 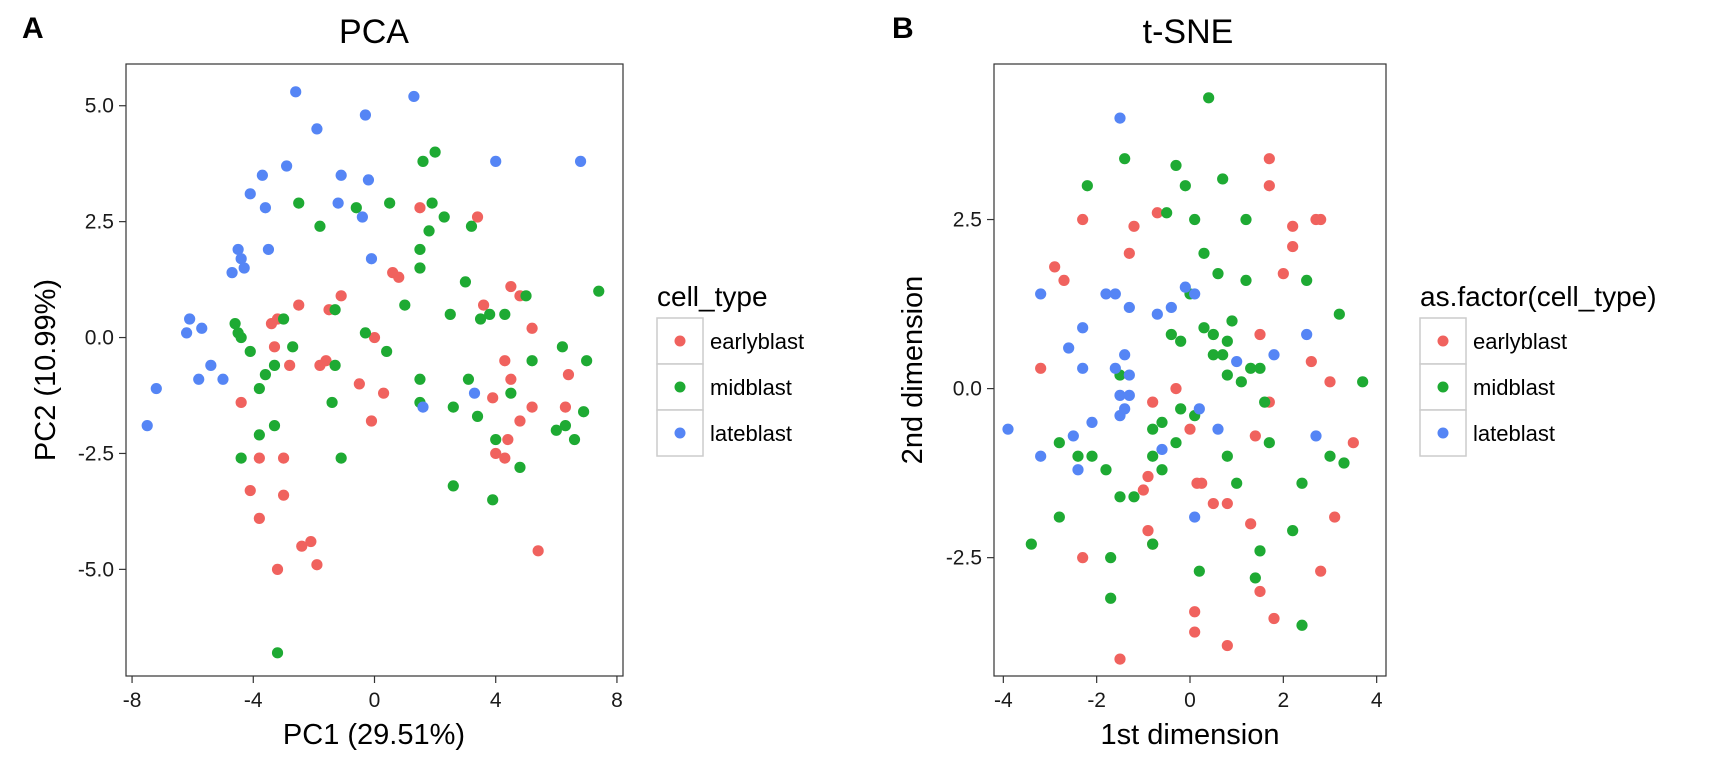 I want to click on pca-title: PCA, so click(x=374, y=32).